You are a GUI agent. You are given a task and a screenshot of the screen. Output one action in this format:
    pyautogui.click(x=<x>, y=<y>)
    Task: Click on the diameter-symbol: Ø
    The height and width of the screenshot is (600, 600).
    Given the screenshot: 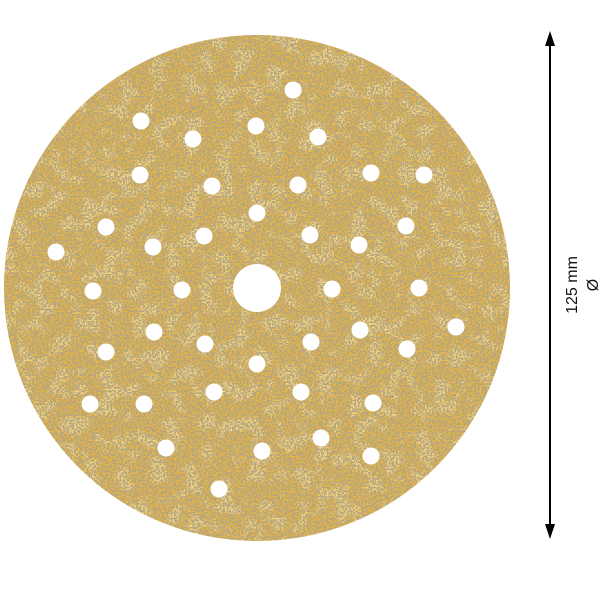 What is the action you would take?
    pyautogui.click(x=591, y=285)
    